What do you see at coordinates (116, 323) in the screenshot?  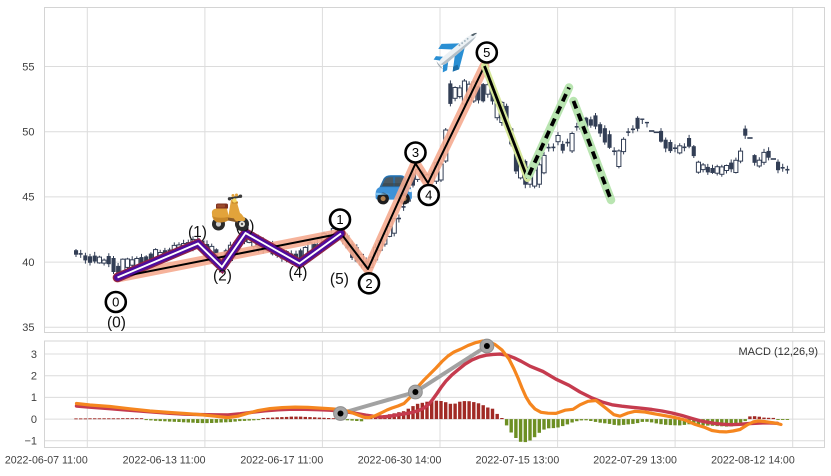 I see `svg-text: (0)` at bounding box center [116, 323].